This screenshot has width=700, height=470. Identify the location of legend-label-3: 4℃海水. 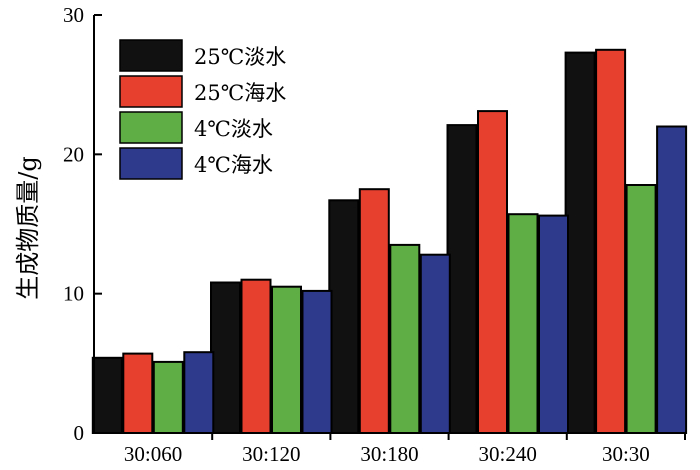
(233, 165).